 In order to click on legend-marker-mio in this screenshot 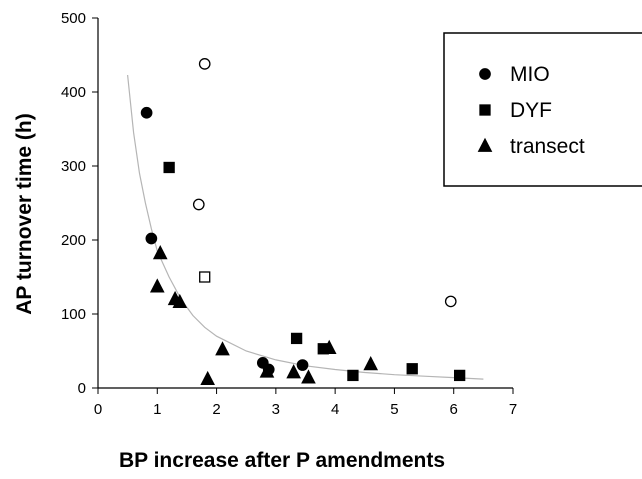, I will do `click(485, 74)`.